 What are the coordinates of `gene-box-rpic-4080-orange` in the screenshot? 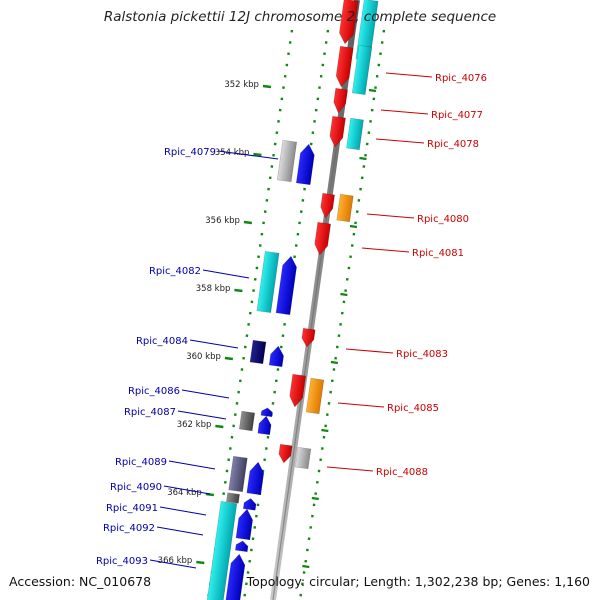 It's located at (345, 208).